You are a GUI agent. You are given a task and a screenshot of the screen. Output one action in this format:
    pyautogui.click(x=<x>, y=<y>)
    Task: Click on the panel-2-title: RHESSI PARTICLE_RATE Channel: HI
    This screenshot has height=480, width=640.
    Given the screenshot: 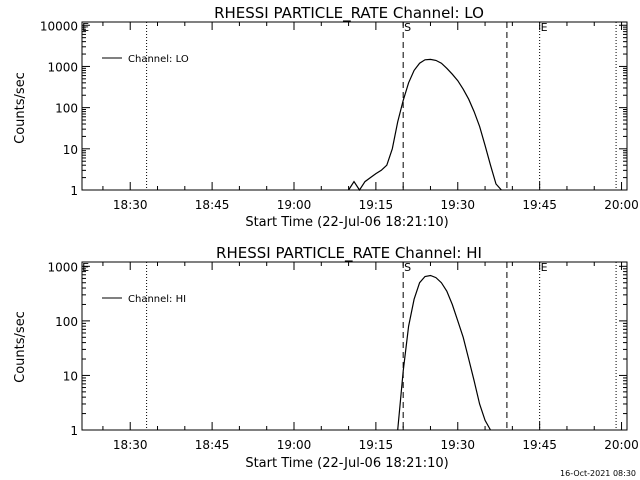 What is the action you would take?
    pyautogui.click(x=349, y=253)
    